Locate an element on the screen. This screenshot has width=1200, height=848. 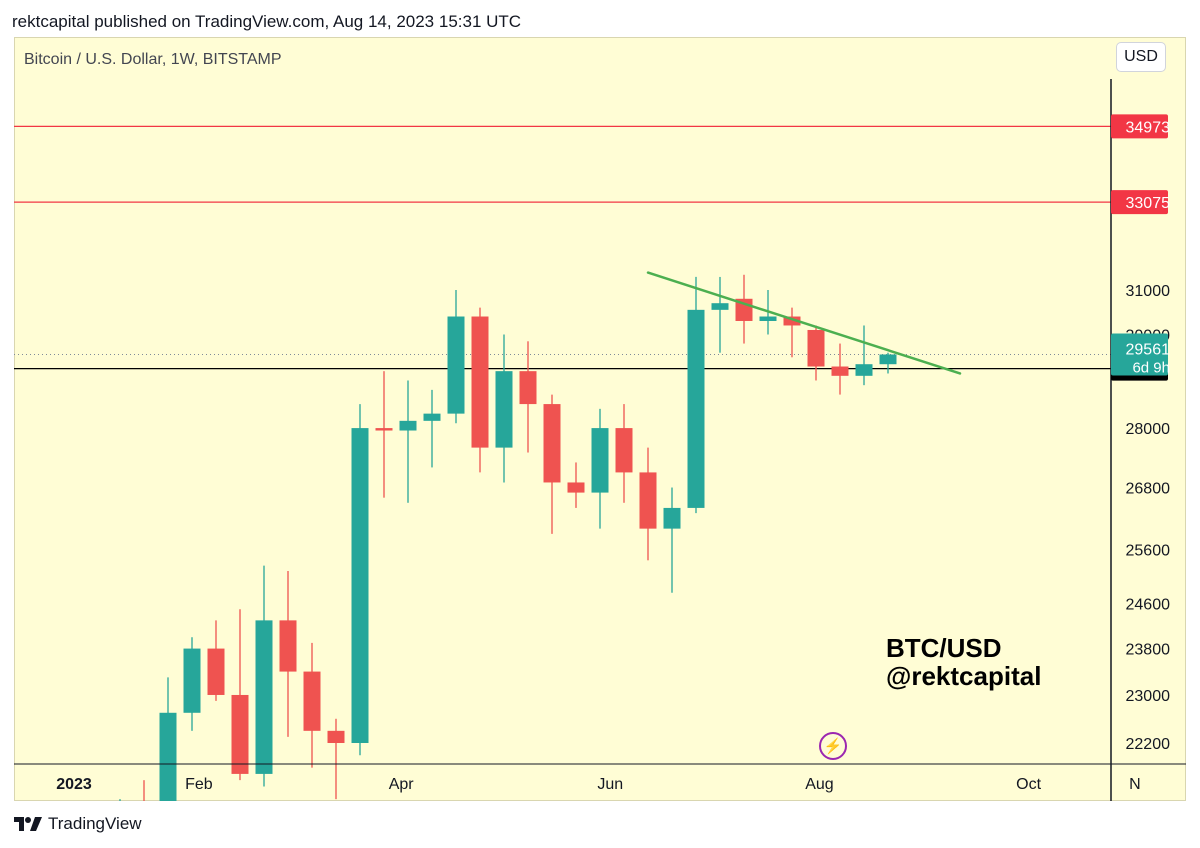
time-tick-label: Jun is located at coordinates (610, 784).